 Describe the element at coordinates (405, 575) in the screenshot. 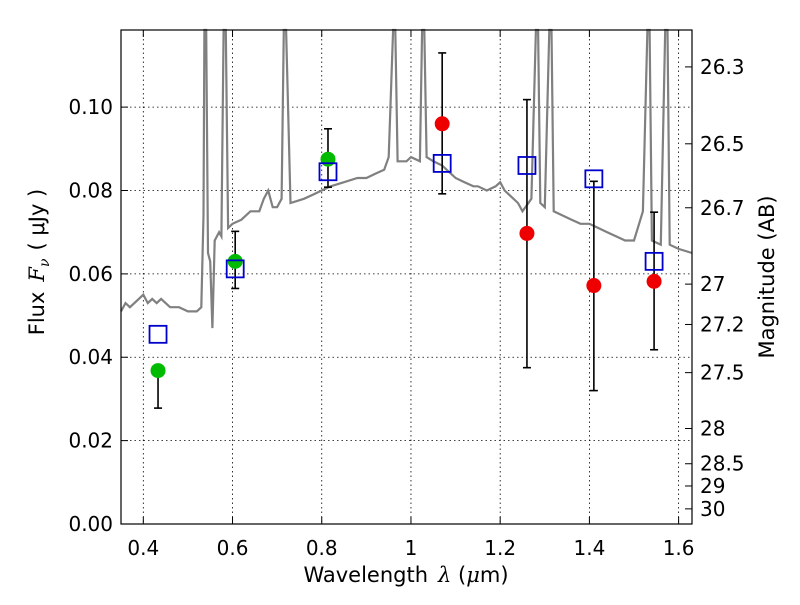

I see `x-axis-label: Wavelength λ (μm)` at that location.